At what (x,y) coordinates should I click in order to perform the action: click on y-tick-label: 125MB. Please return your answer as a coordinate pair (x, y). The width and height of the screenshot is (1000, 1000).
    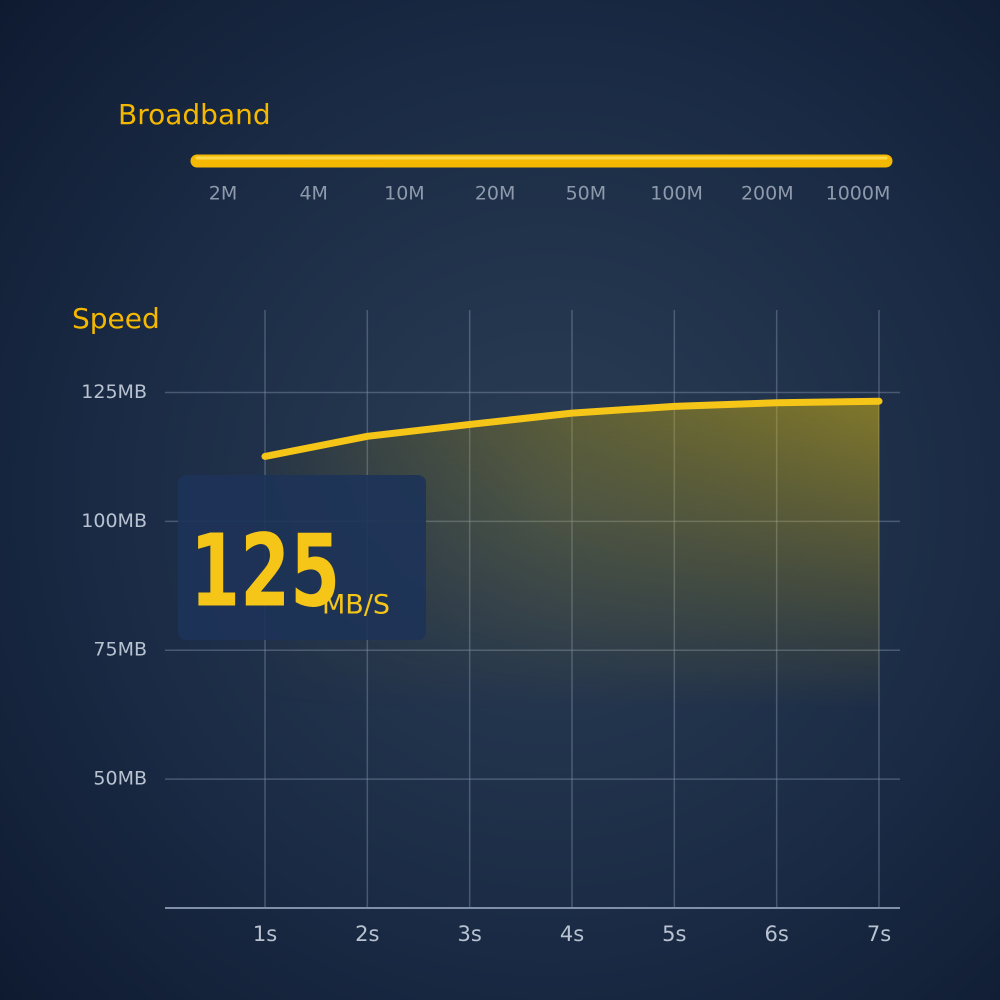
    Looking at the image, I should click on (114, 392).